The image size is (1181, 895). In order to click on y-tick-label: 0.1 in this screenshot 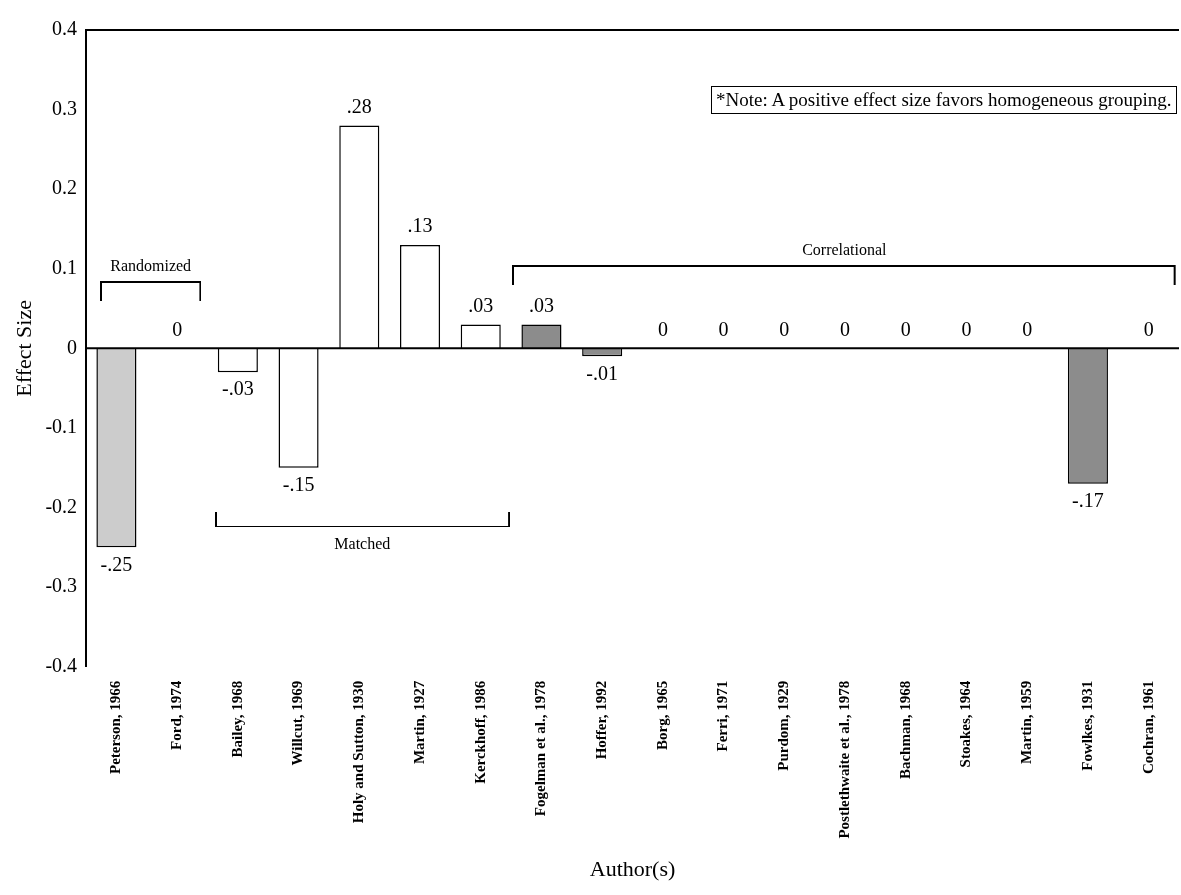, I will do `click(65, 267)`.